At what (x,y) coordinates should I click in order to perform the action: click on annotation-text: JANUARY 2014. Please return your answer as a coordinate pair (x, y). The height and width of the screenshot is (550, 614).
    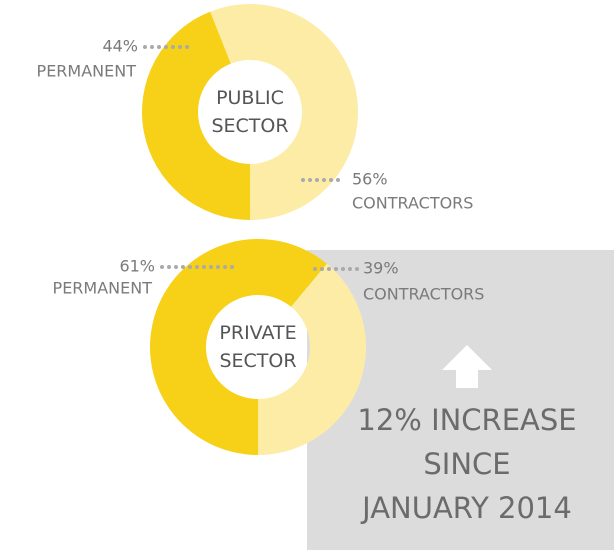
    Looking at the image, I should click on (466, 508).